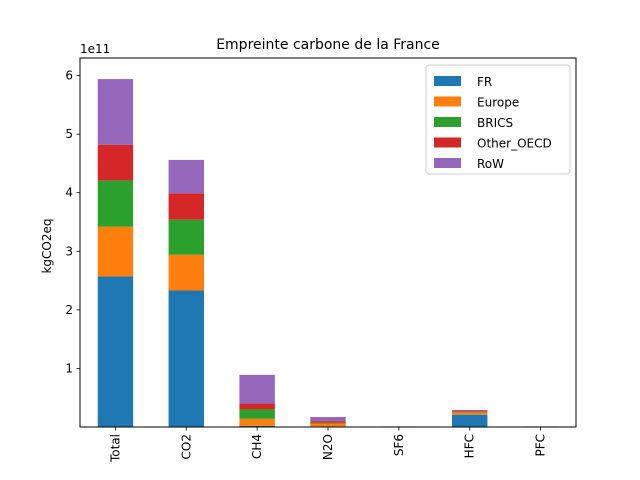 The height and width of the screenshot is (480, 640). I want to click on bar-hfc-fr, so click(470, 420).